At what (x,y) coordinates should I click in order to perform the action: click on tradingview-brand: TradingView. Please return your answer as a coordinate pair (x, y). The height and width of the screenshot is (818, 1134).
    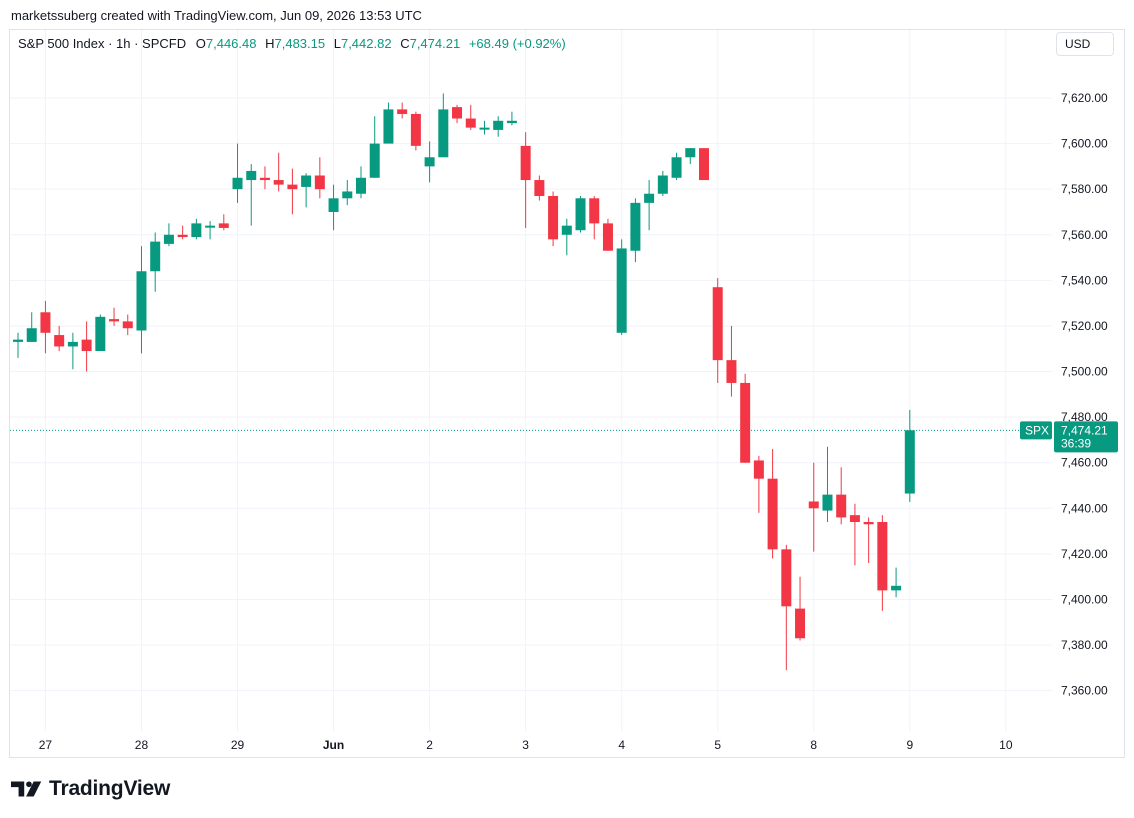
    Looking at the image, I should click on (90, 789).